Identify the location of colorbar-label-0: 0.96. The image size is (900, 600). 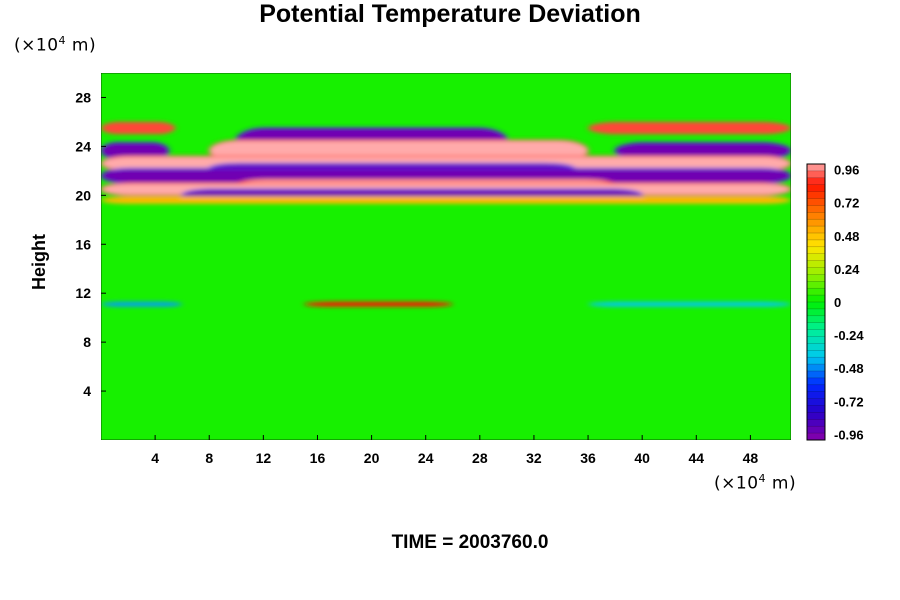
(846, 170).